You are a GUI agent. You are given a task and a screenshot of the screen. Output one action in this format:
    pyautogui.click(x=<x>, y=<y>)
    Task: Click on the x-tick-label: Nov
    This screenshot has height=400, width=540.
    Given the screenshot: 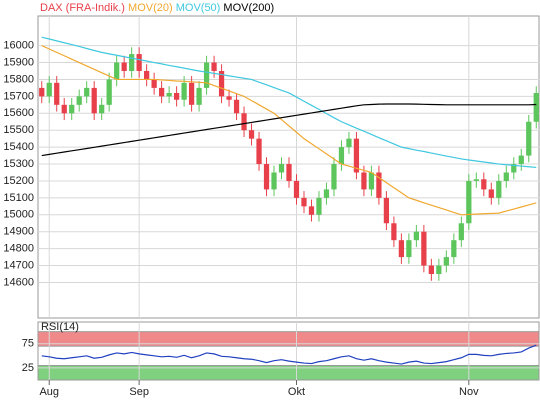 What is the action you would take?
    pyautogui.click(x=469, y=392)
    